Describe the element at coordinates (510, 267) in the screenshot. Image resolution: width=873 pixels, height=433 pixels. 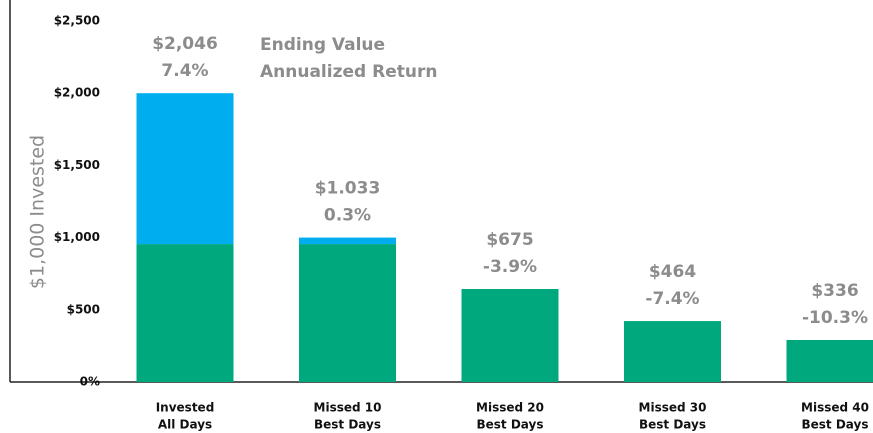
I see `bar-label: -3.9%` at that location.